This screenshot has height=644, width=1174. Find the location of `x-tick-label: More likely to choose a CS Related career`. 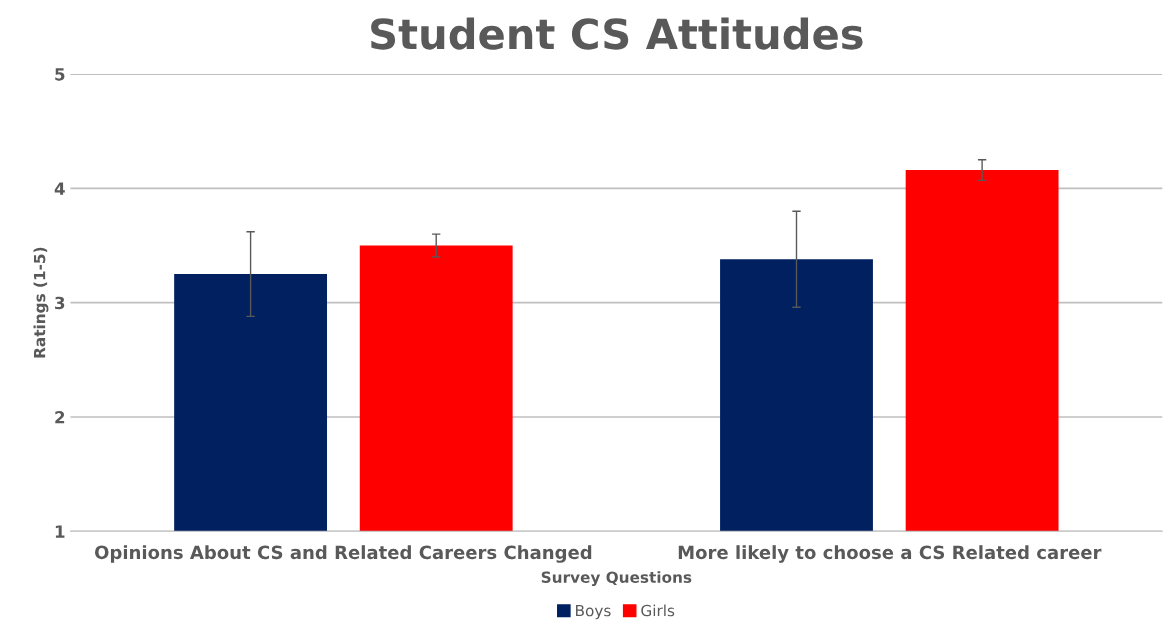

x-tick-label: More likely to choose a CS Related career is located at coordinates (890, 554).